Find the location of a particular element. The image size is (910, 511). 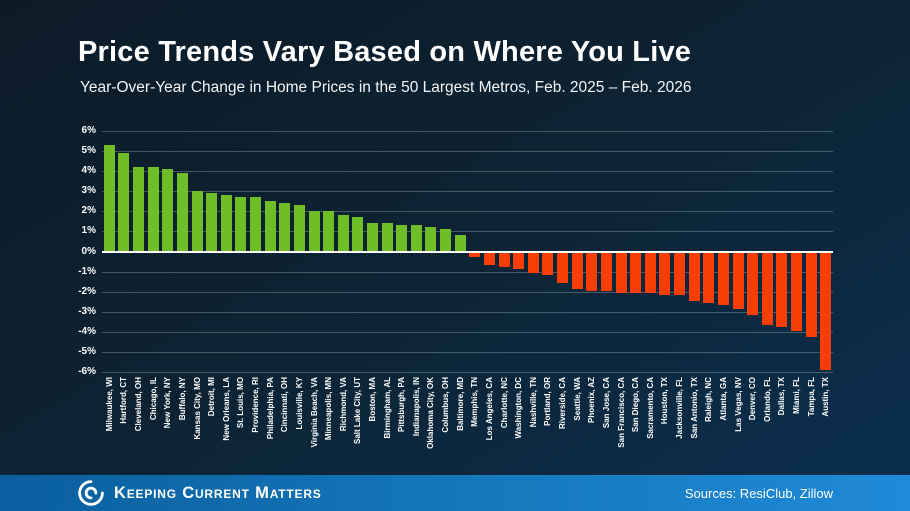

x-tick-label: Seattle, WA is located at coordinates (577, 399).